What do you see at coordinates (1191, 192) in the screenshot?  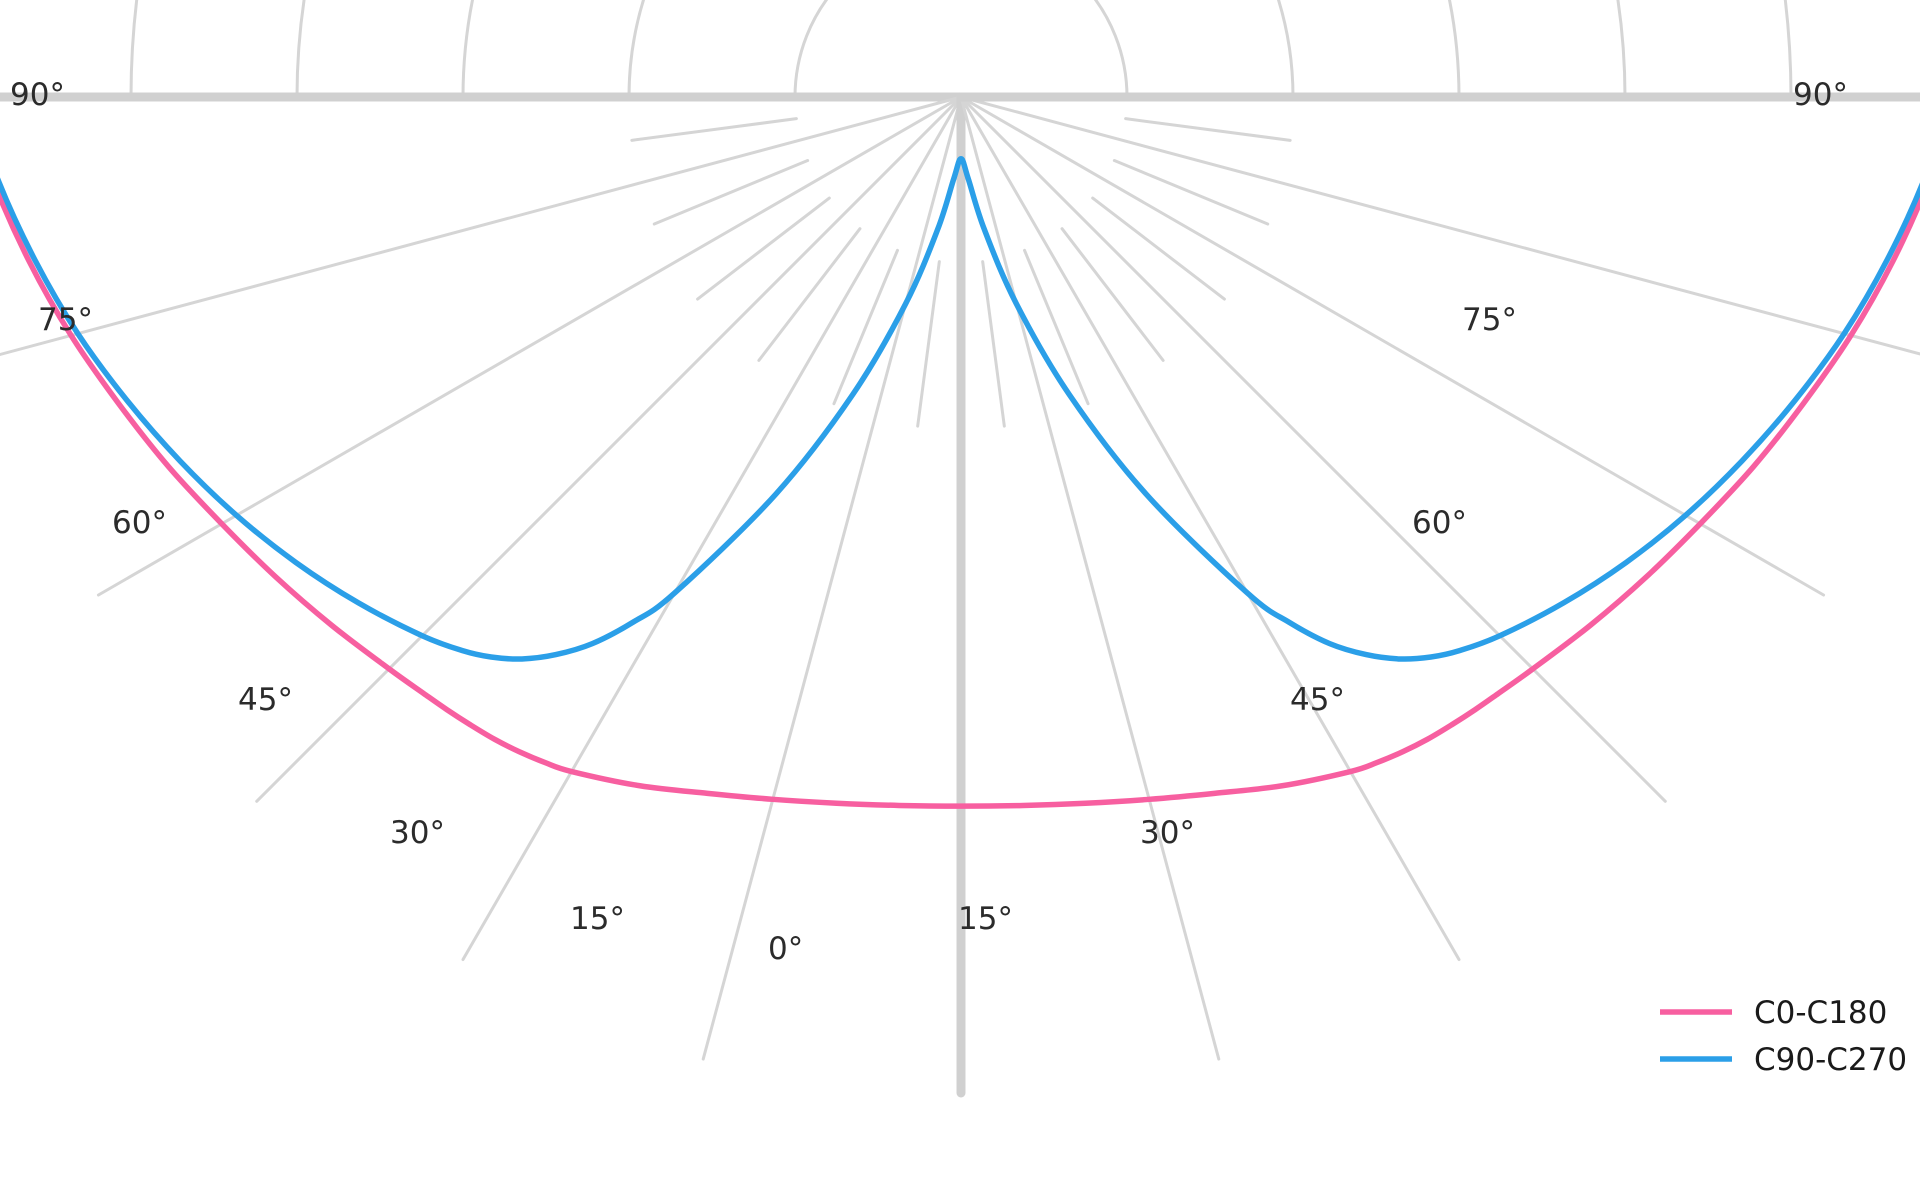 I see `minor-spoke-67.5` at bounding box center [1191, 192].